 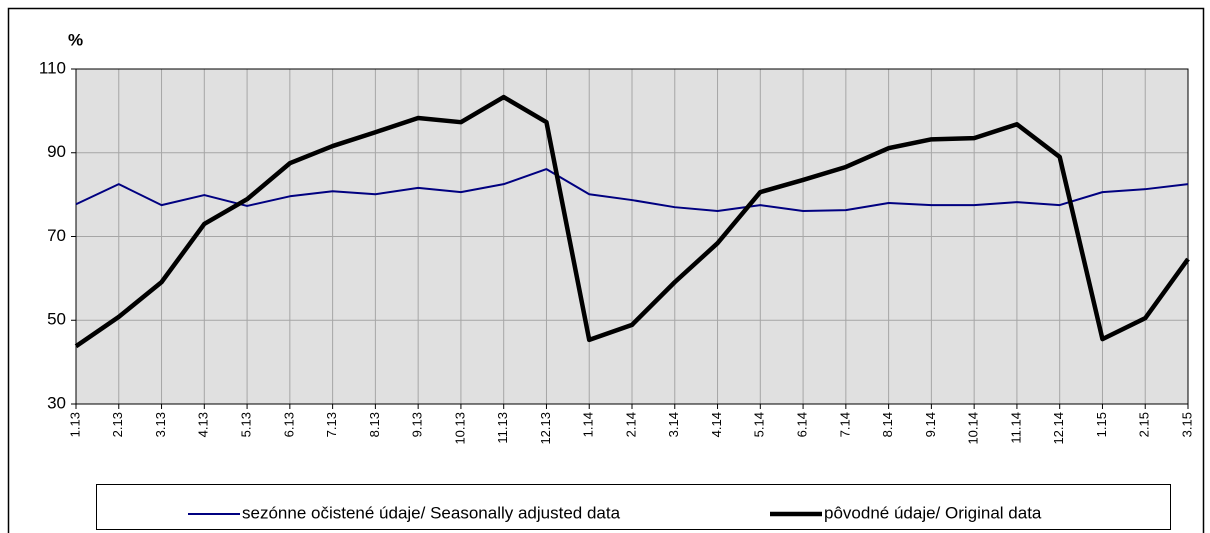 What do you see at coordinates (56, 235) in the screenshot?
I see `y-tick-label: 70` at bounding box center [56, 235].